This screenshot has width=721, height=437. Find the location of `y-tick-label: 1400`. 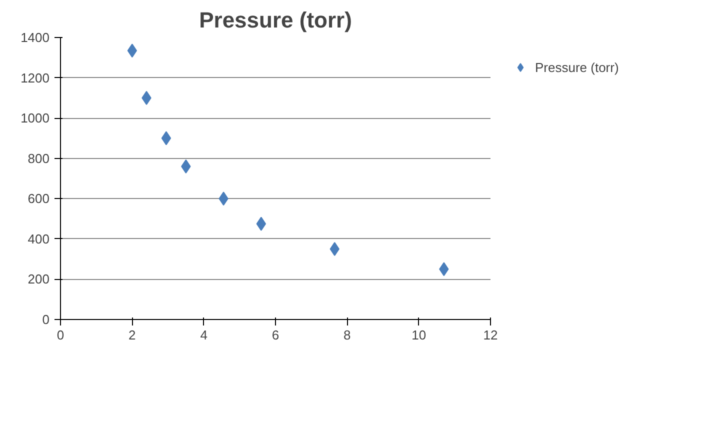

y-tick-label: 1400 is located at coordinates (35, 37).